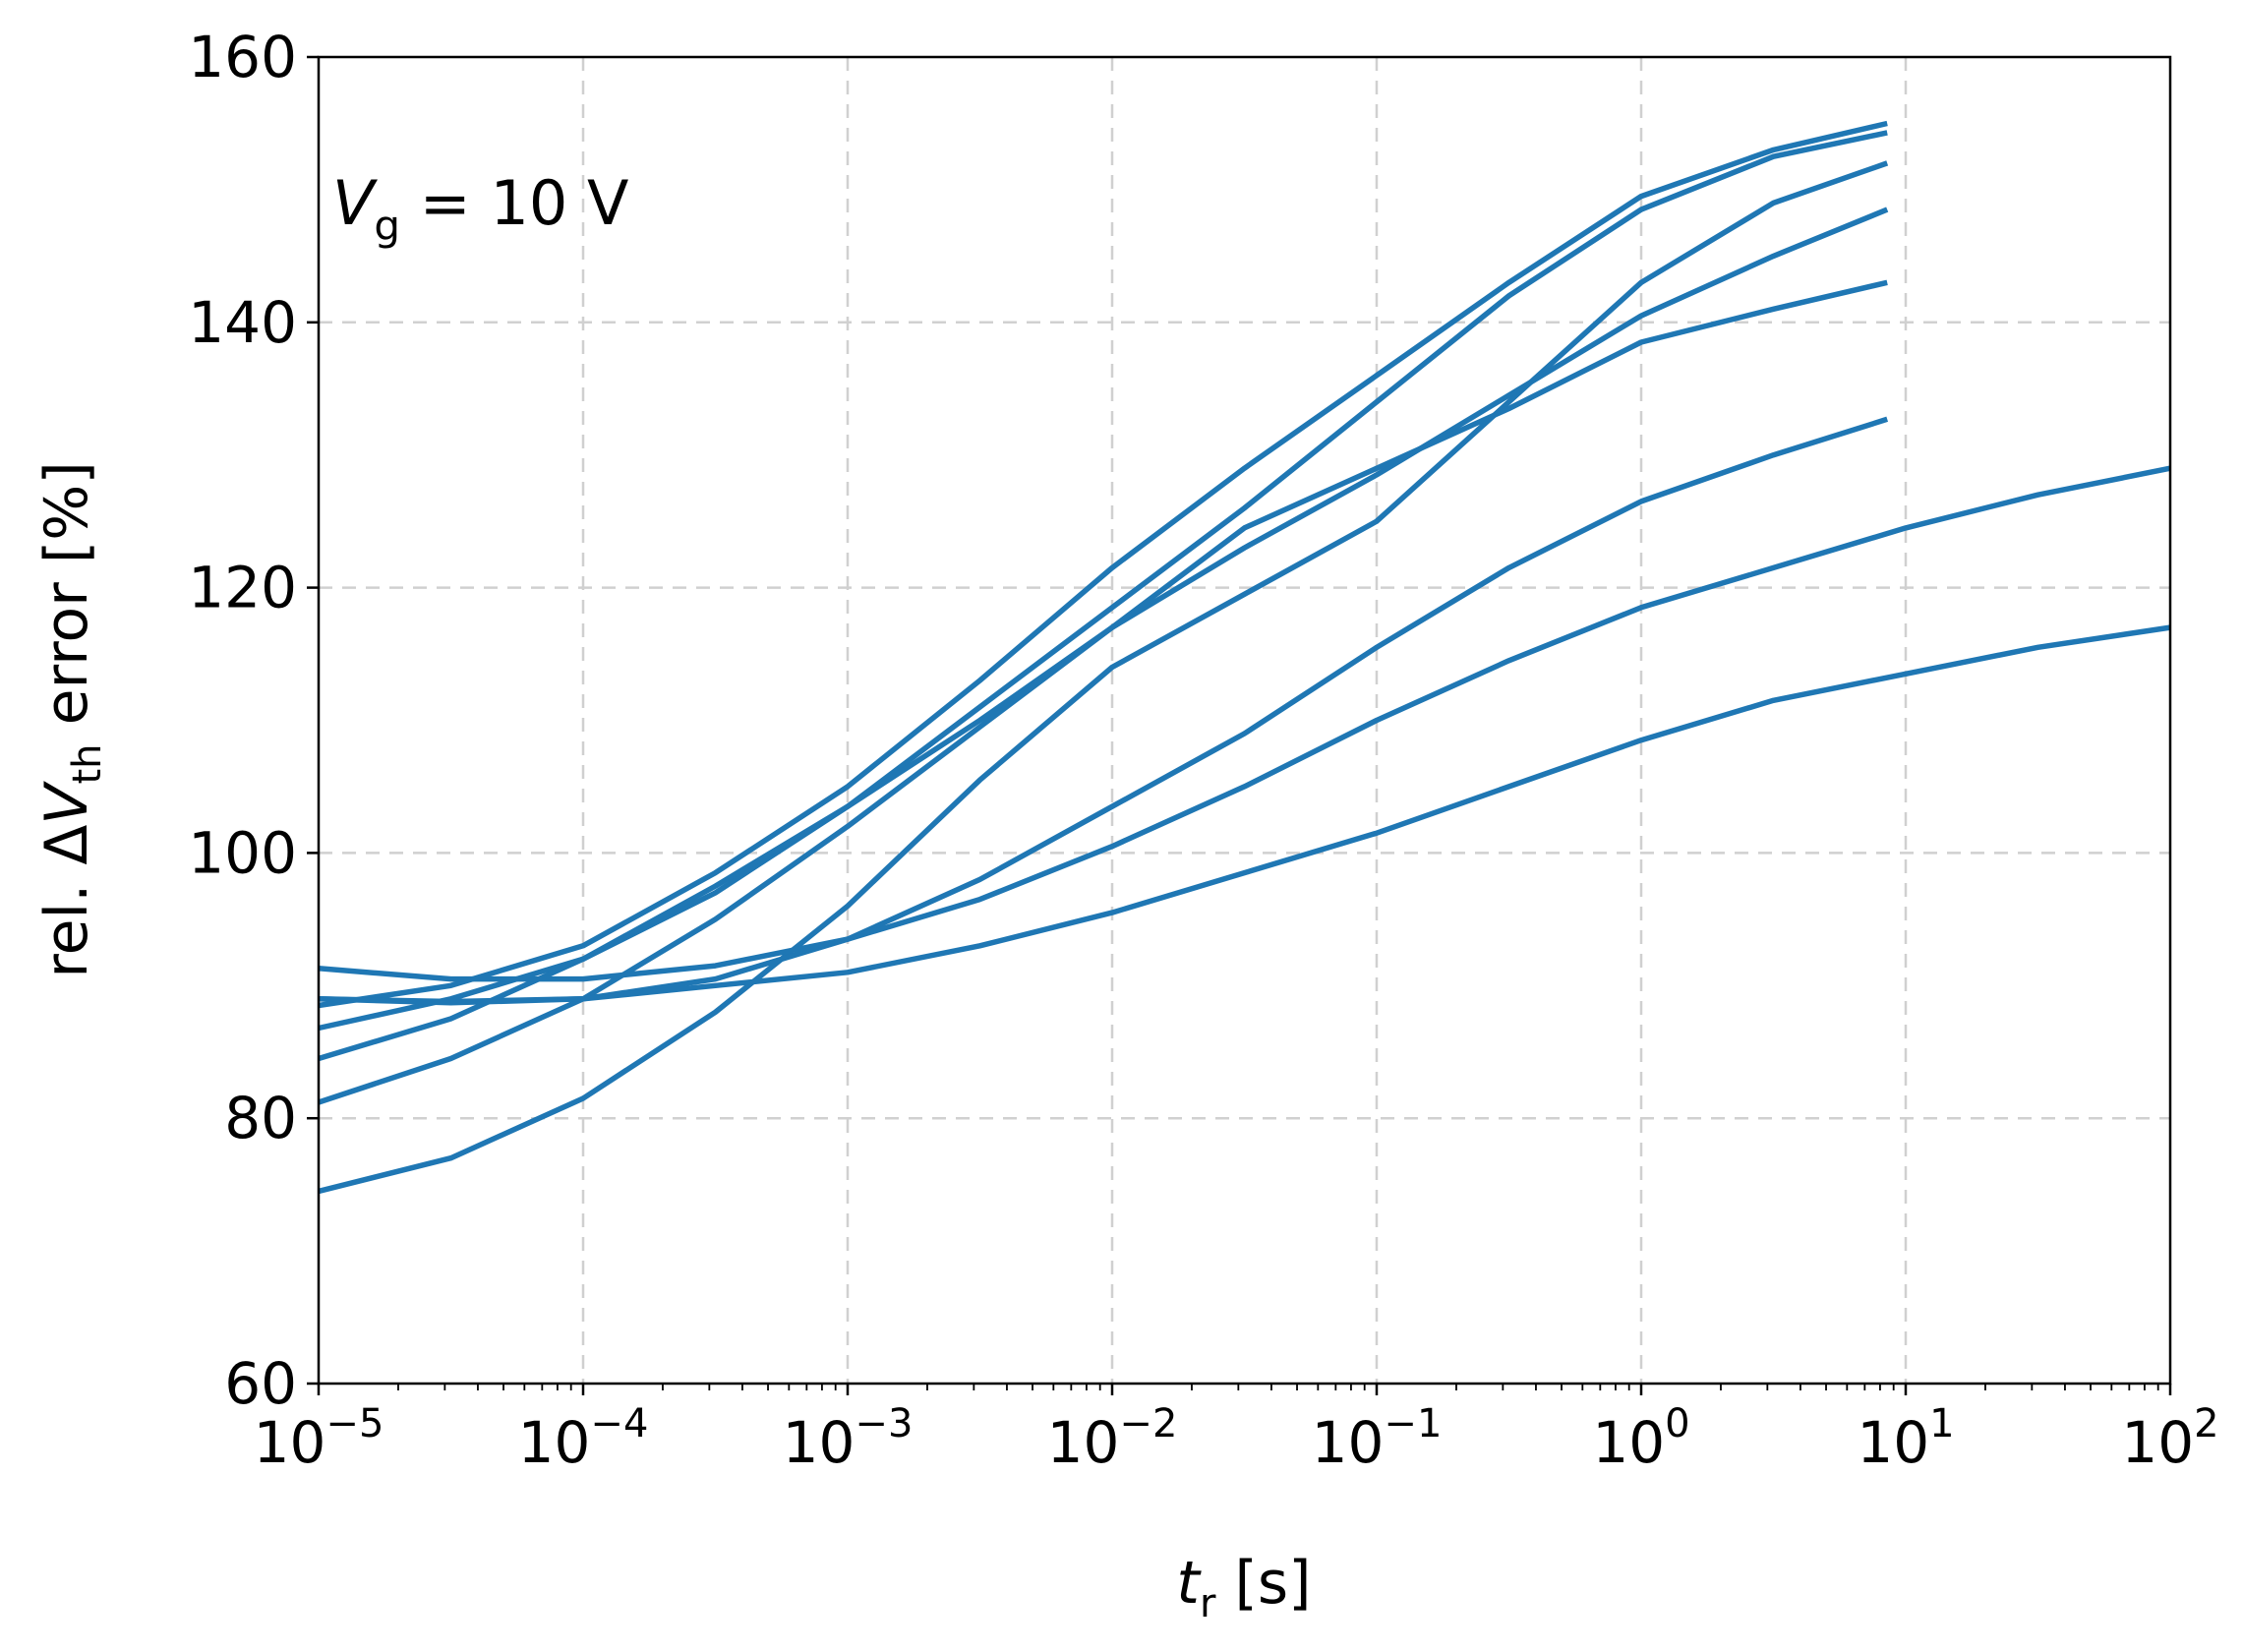 This screenshot has width=2242, height=1652. I want to click on y-tick-label: 100, so click(242, 852).